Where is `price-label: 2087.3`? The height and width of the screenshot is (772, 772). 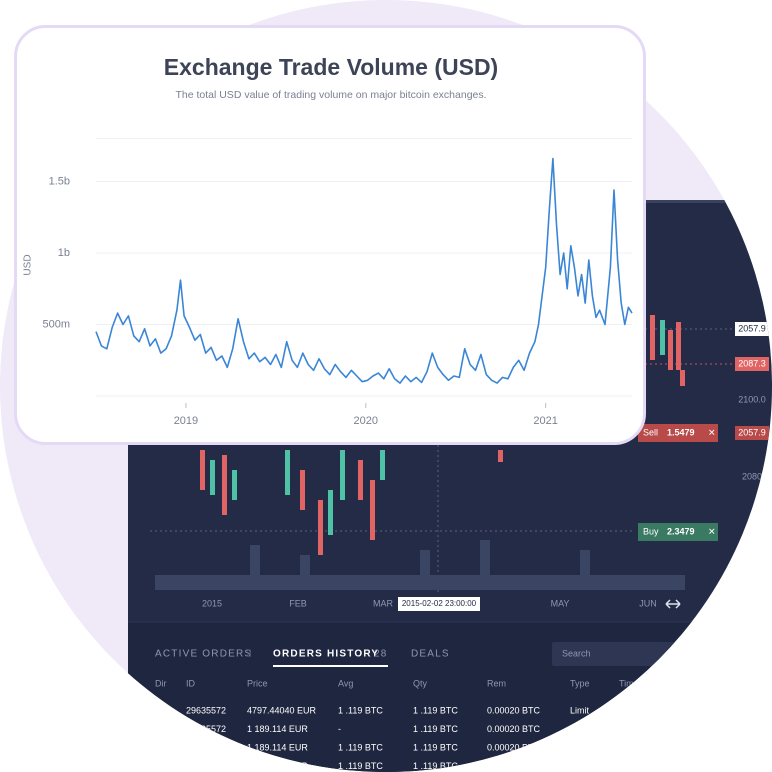
price-label: 2087.3 is located at coordinates (752, 363).